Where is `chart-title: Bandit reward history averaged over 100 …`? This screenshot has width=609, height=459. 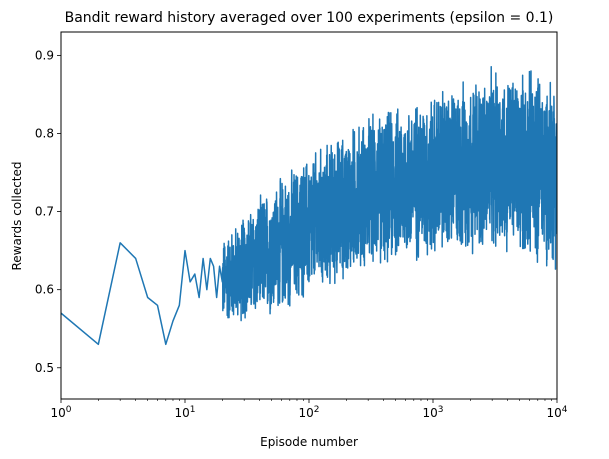 chart-title: Bandit reward history averaged over 100 … is located at coordinates (309, 18).